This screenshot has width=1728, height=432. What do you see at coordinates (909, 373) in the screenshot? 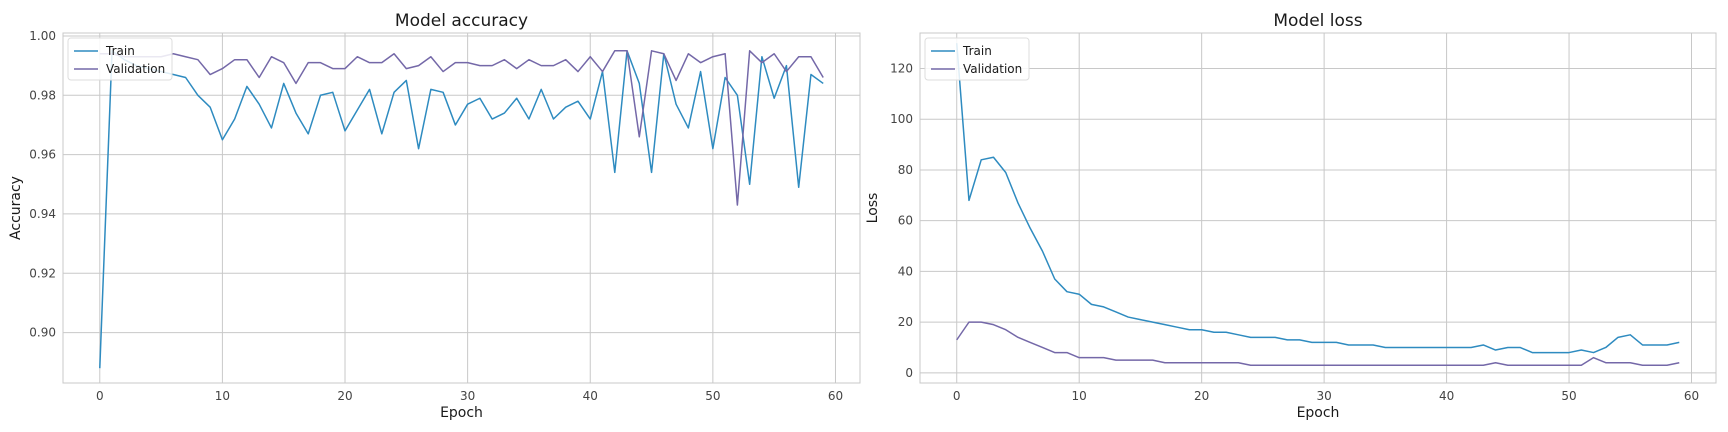
I see `y-tick-label: 0` at bounding box center [909, 373].